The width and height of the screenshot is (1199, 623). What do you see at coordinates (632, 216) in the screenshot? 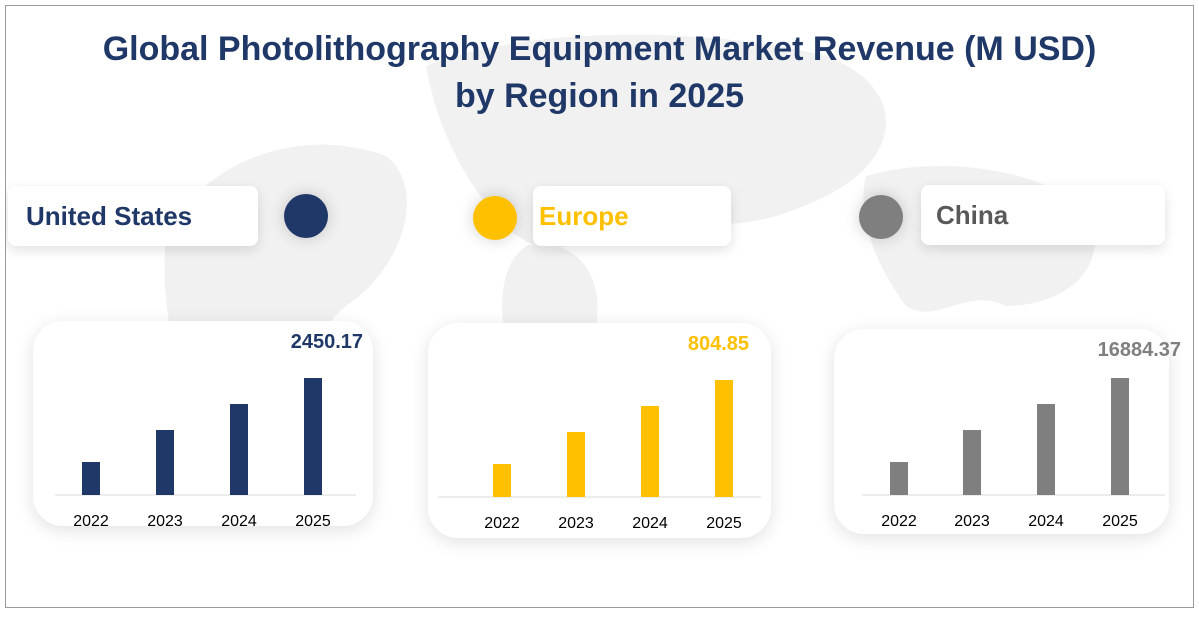
I see `region-label-europe: Europe` at bounding box center [632, 216].